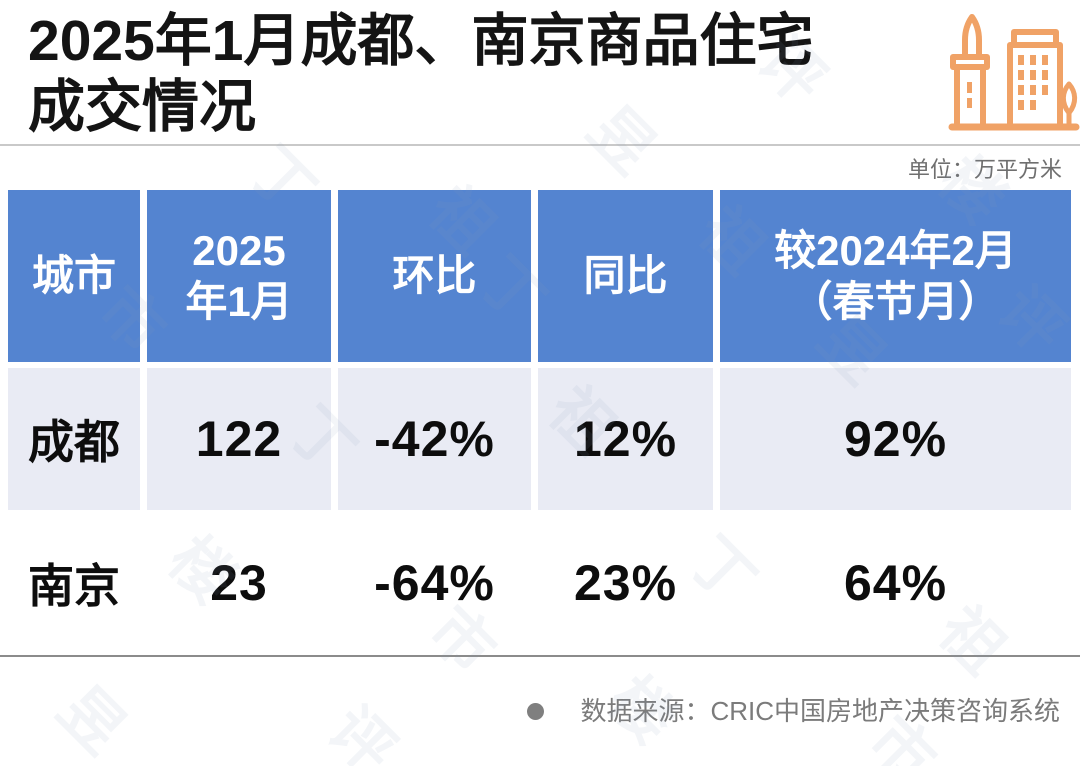 The height and width of the screenshot is (766, 1080). Describe the element at coordinates (895, 583) in the screenshot. I see `value-nanjing-vs-feb: 64%` at that location.